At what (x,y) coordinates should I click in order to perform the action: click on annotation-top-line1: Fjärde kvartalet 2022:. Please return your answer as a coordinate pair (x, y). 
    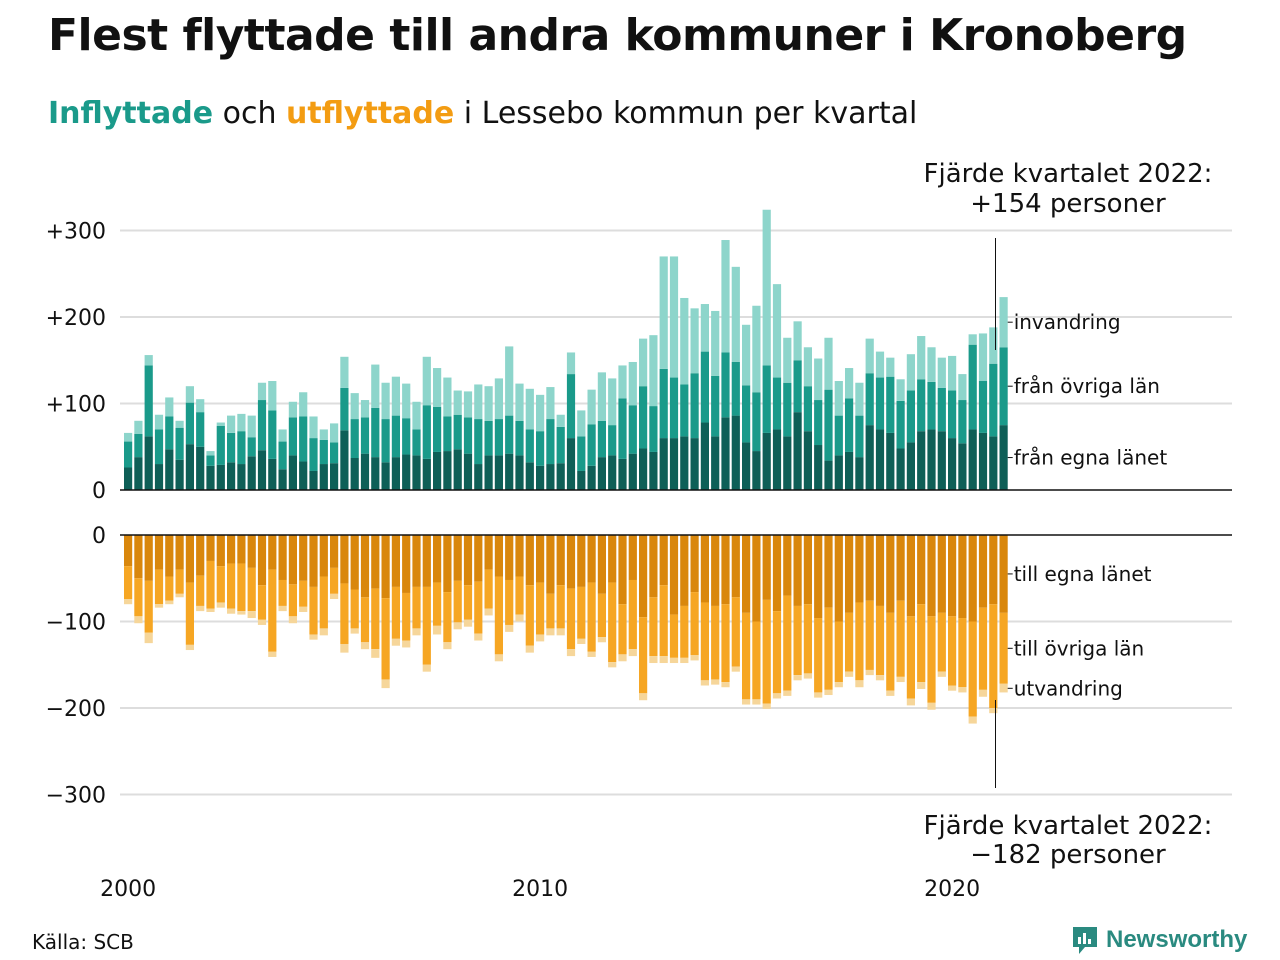
    Looking at the image, I should click on (1068, 174).